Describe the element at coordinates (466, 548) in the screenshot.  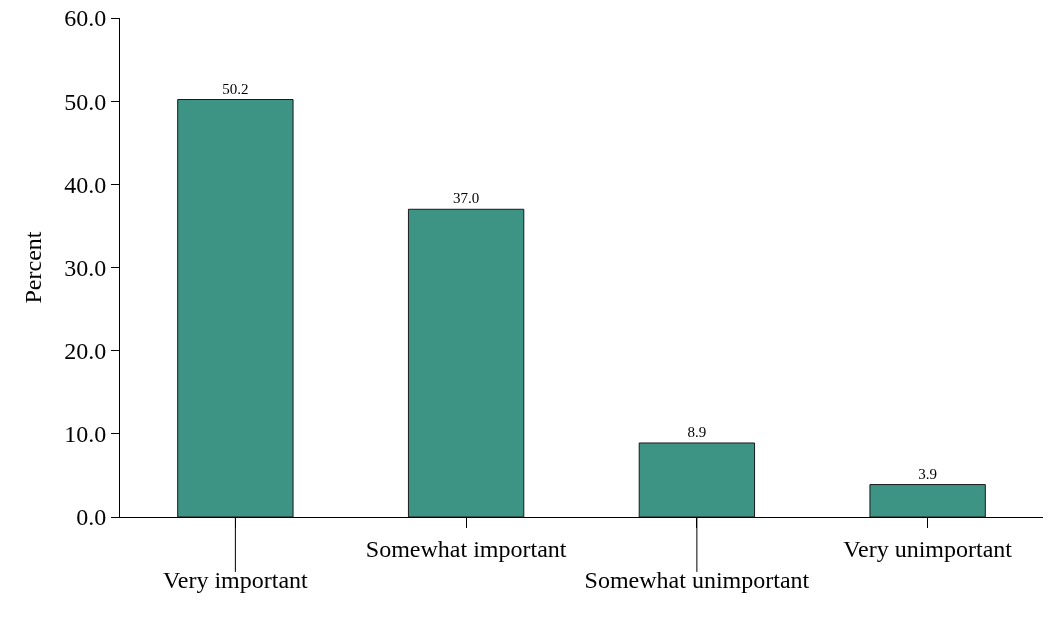
I see `x-tick-label: Somewhat important` at that location.